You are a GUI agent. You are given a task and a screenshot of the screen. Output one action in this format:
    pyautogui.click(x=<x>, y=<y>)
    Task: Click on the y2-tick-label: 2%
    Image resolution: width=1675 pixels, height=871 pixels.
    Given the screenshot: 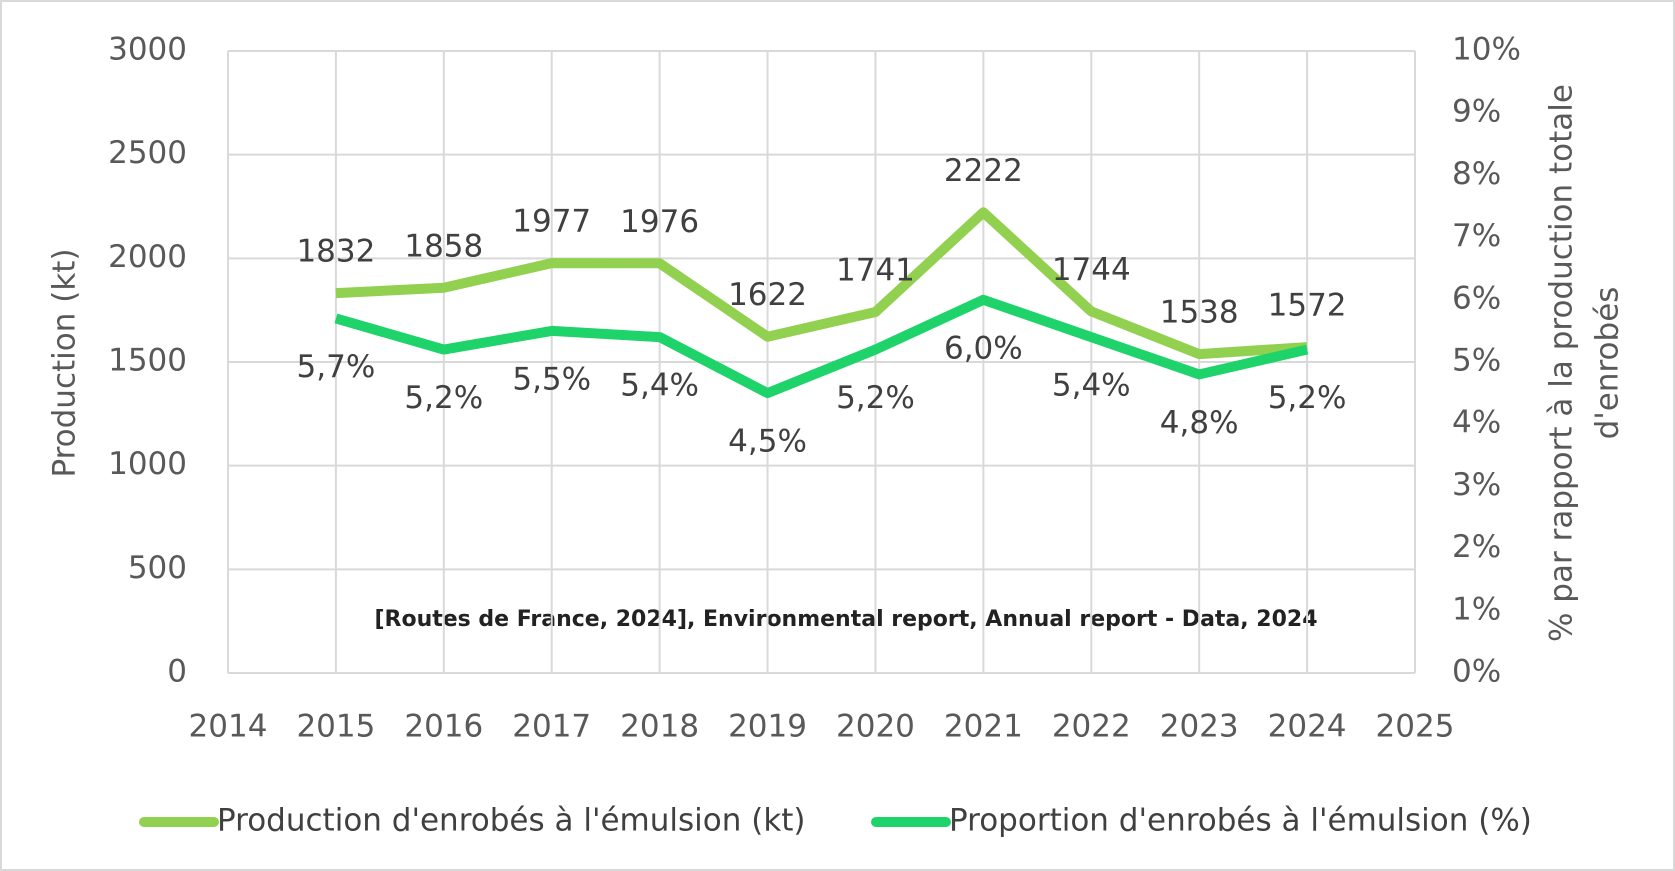 What is the action you would take?
    pyautogui.click(x=1476, y=547)
    